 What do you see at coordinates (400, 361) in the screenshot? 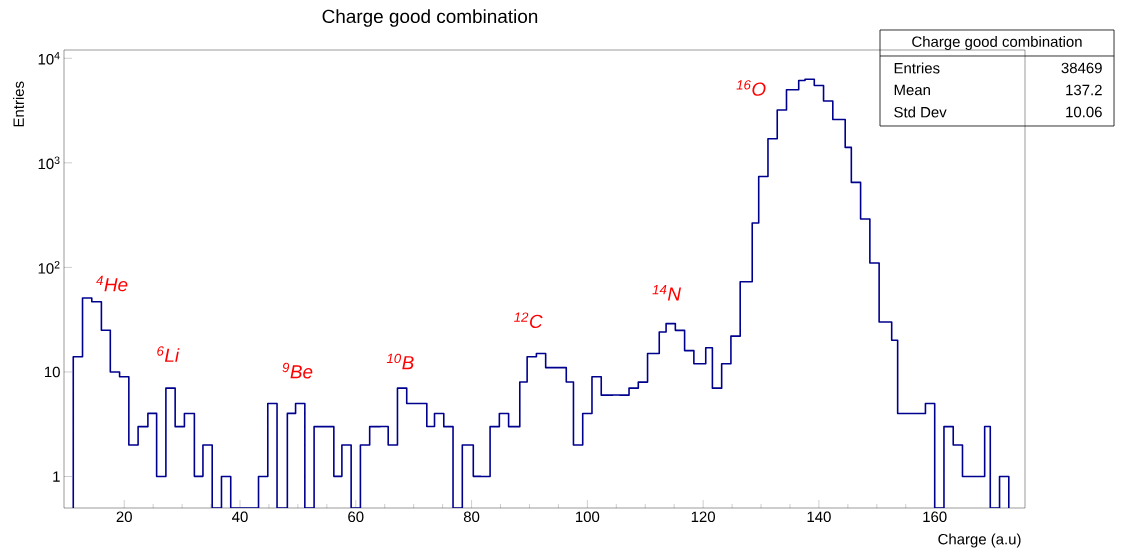
I see `annotation: $^{10}$B` at bounding box center [400, 361].